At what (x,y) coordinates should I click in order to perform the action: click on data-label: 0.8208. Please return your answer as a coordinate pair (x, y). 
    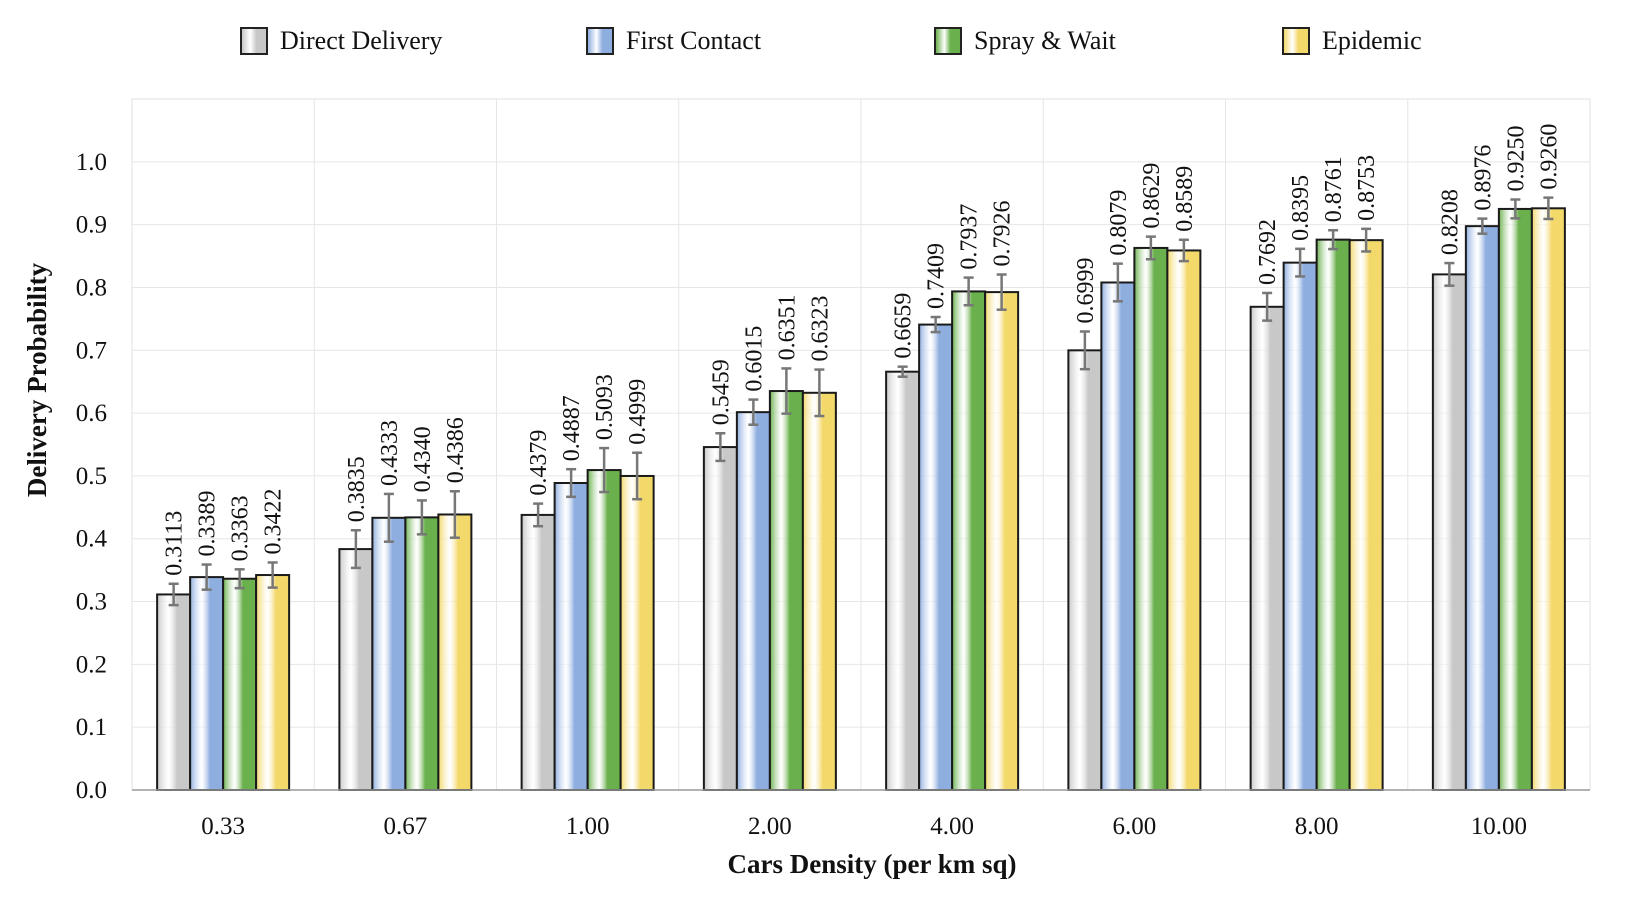
    Looking at the image, I should click on (1450, 222).